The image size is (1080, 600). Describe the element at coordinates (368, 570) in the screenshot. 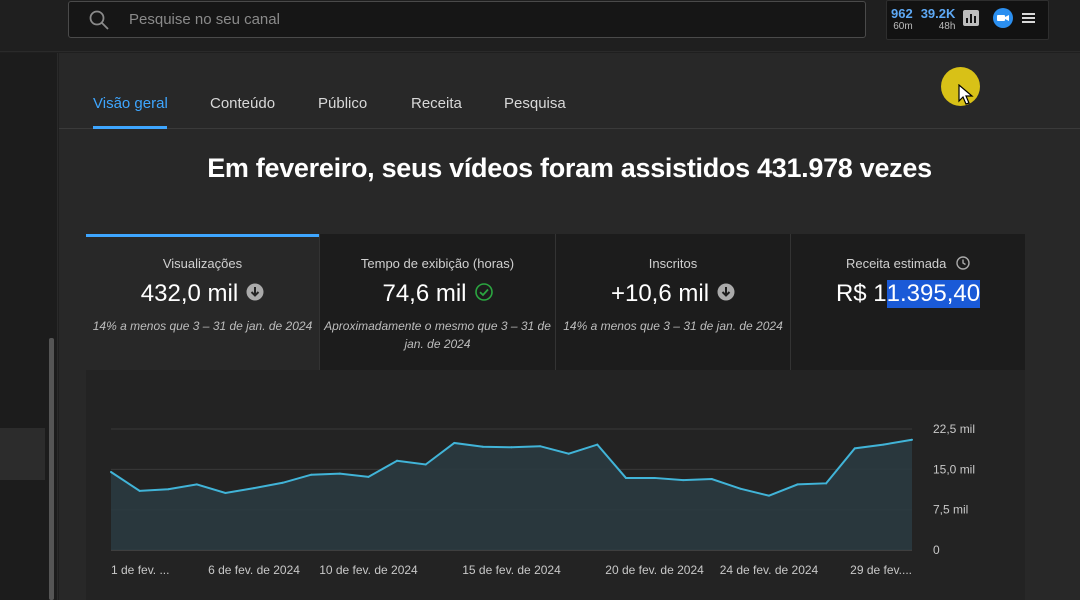

I see `x-tick-label: 10 de fev. de 2024` at that location.